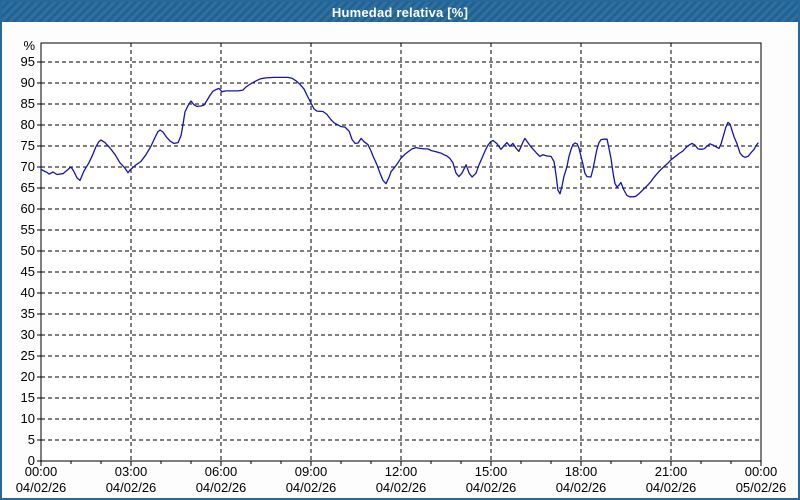 The image size is (800, 500). I want to click on y-axis-label: 45, so click(28, 271).